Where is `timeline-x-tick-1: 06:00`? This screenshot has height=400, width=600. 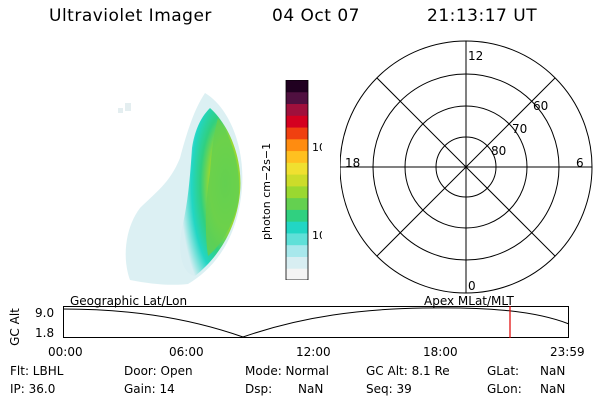
timeline-x-tick-1: 06:00 is located at coordinates (186, 352).